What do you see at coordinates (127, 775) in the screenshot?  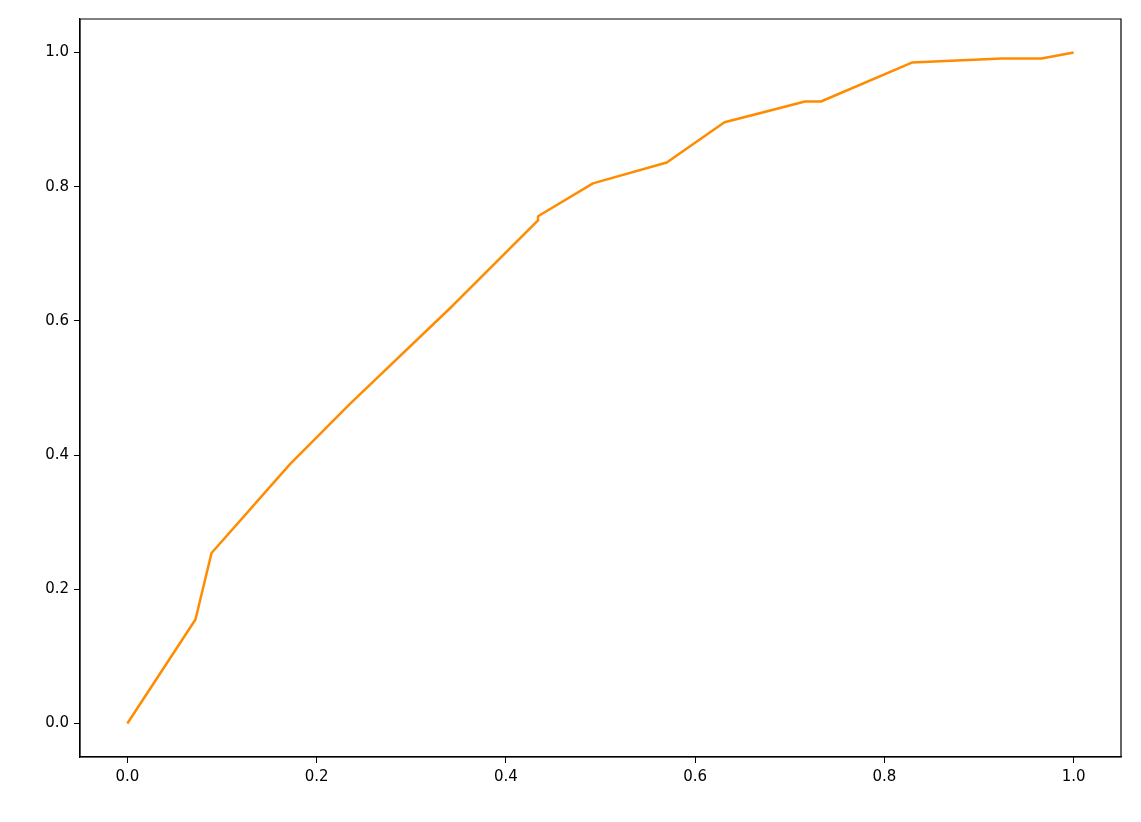 I see `x-tick-label: 0.0` at bounding box center [127, 775].